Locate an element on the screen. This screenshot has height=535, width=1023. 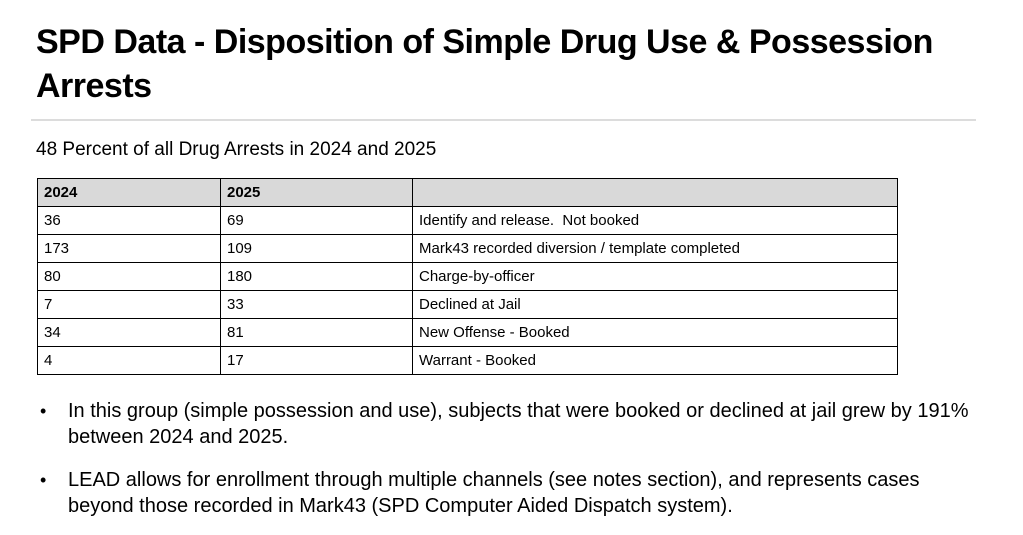
cell-2025: 17 is located at coordinates (316, 360).